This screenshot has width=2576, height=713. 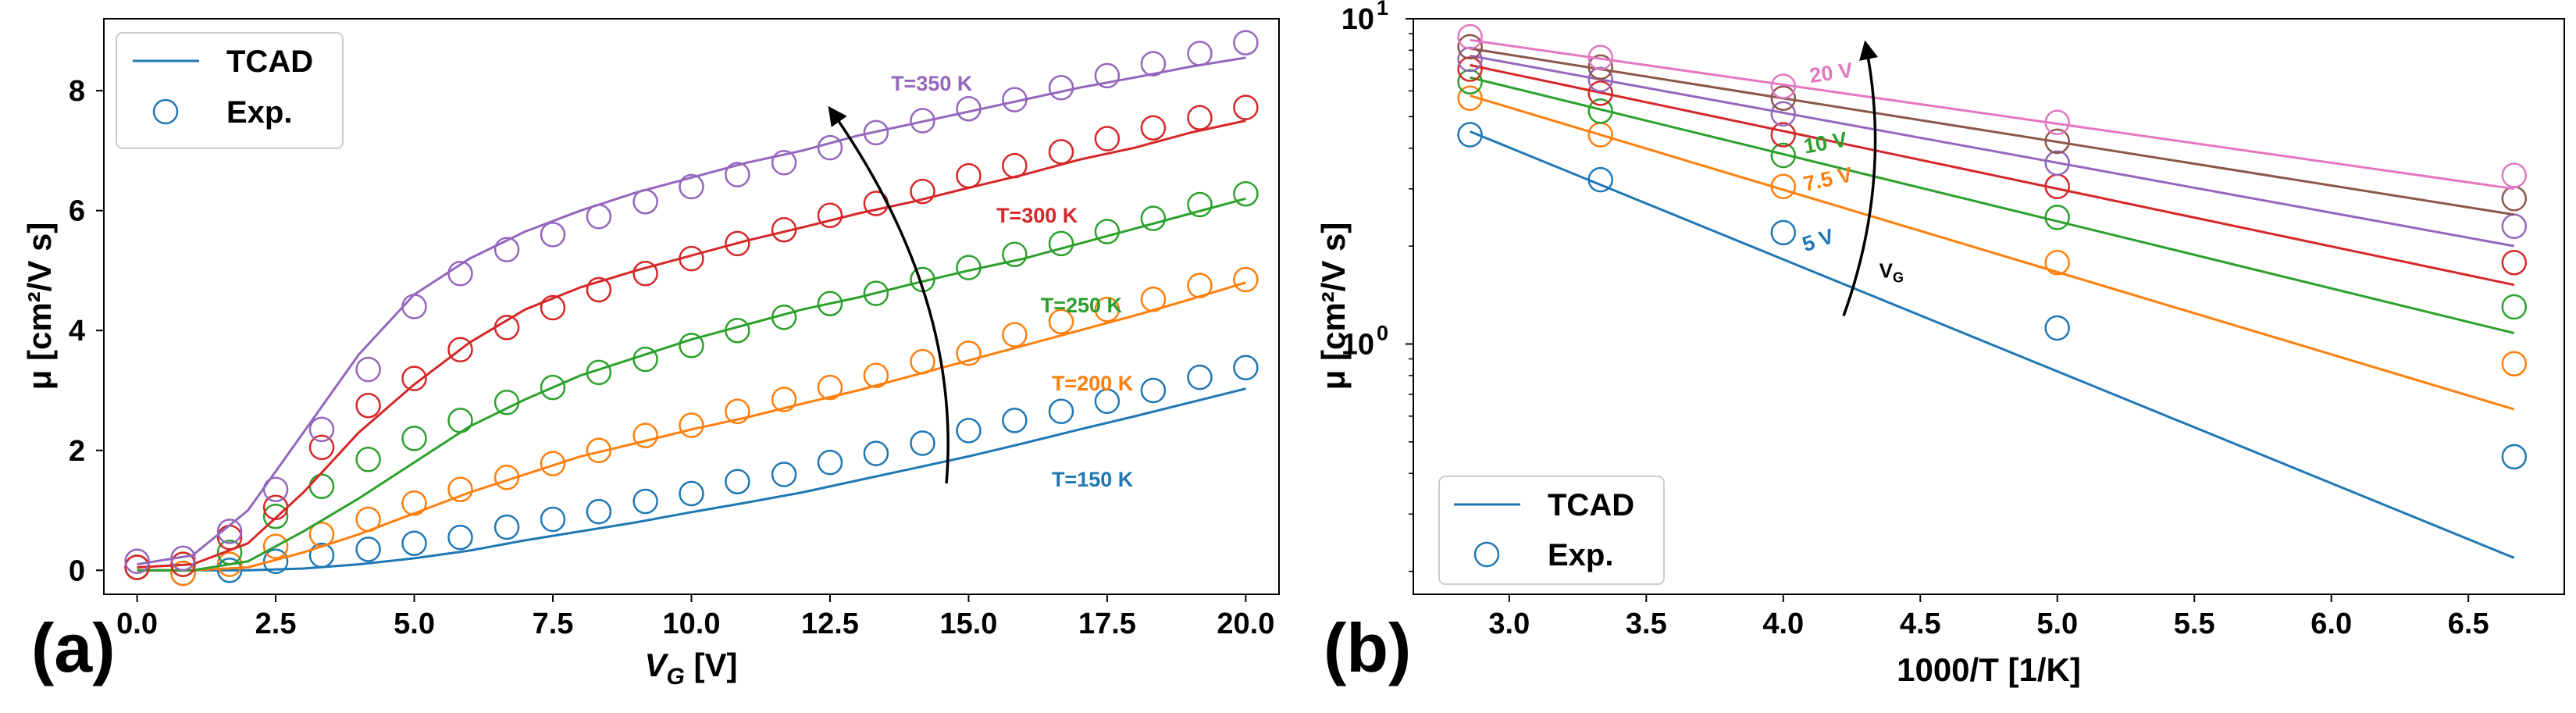 What do you see at coordinates (77, 91) in the screenshot?
I see `y-tick-label: 8` at bounding box center [77, 91].